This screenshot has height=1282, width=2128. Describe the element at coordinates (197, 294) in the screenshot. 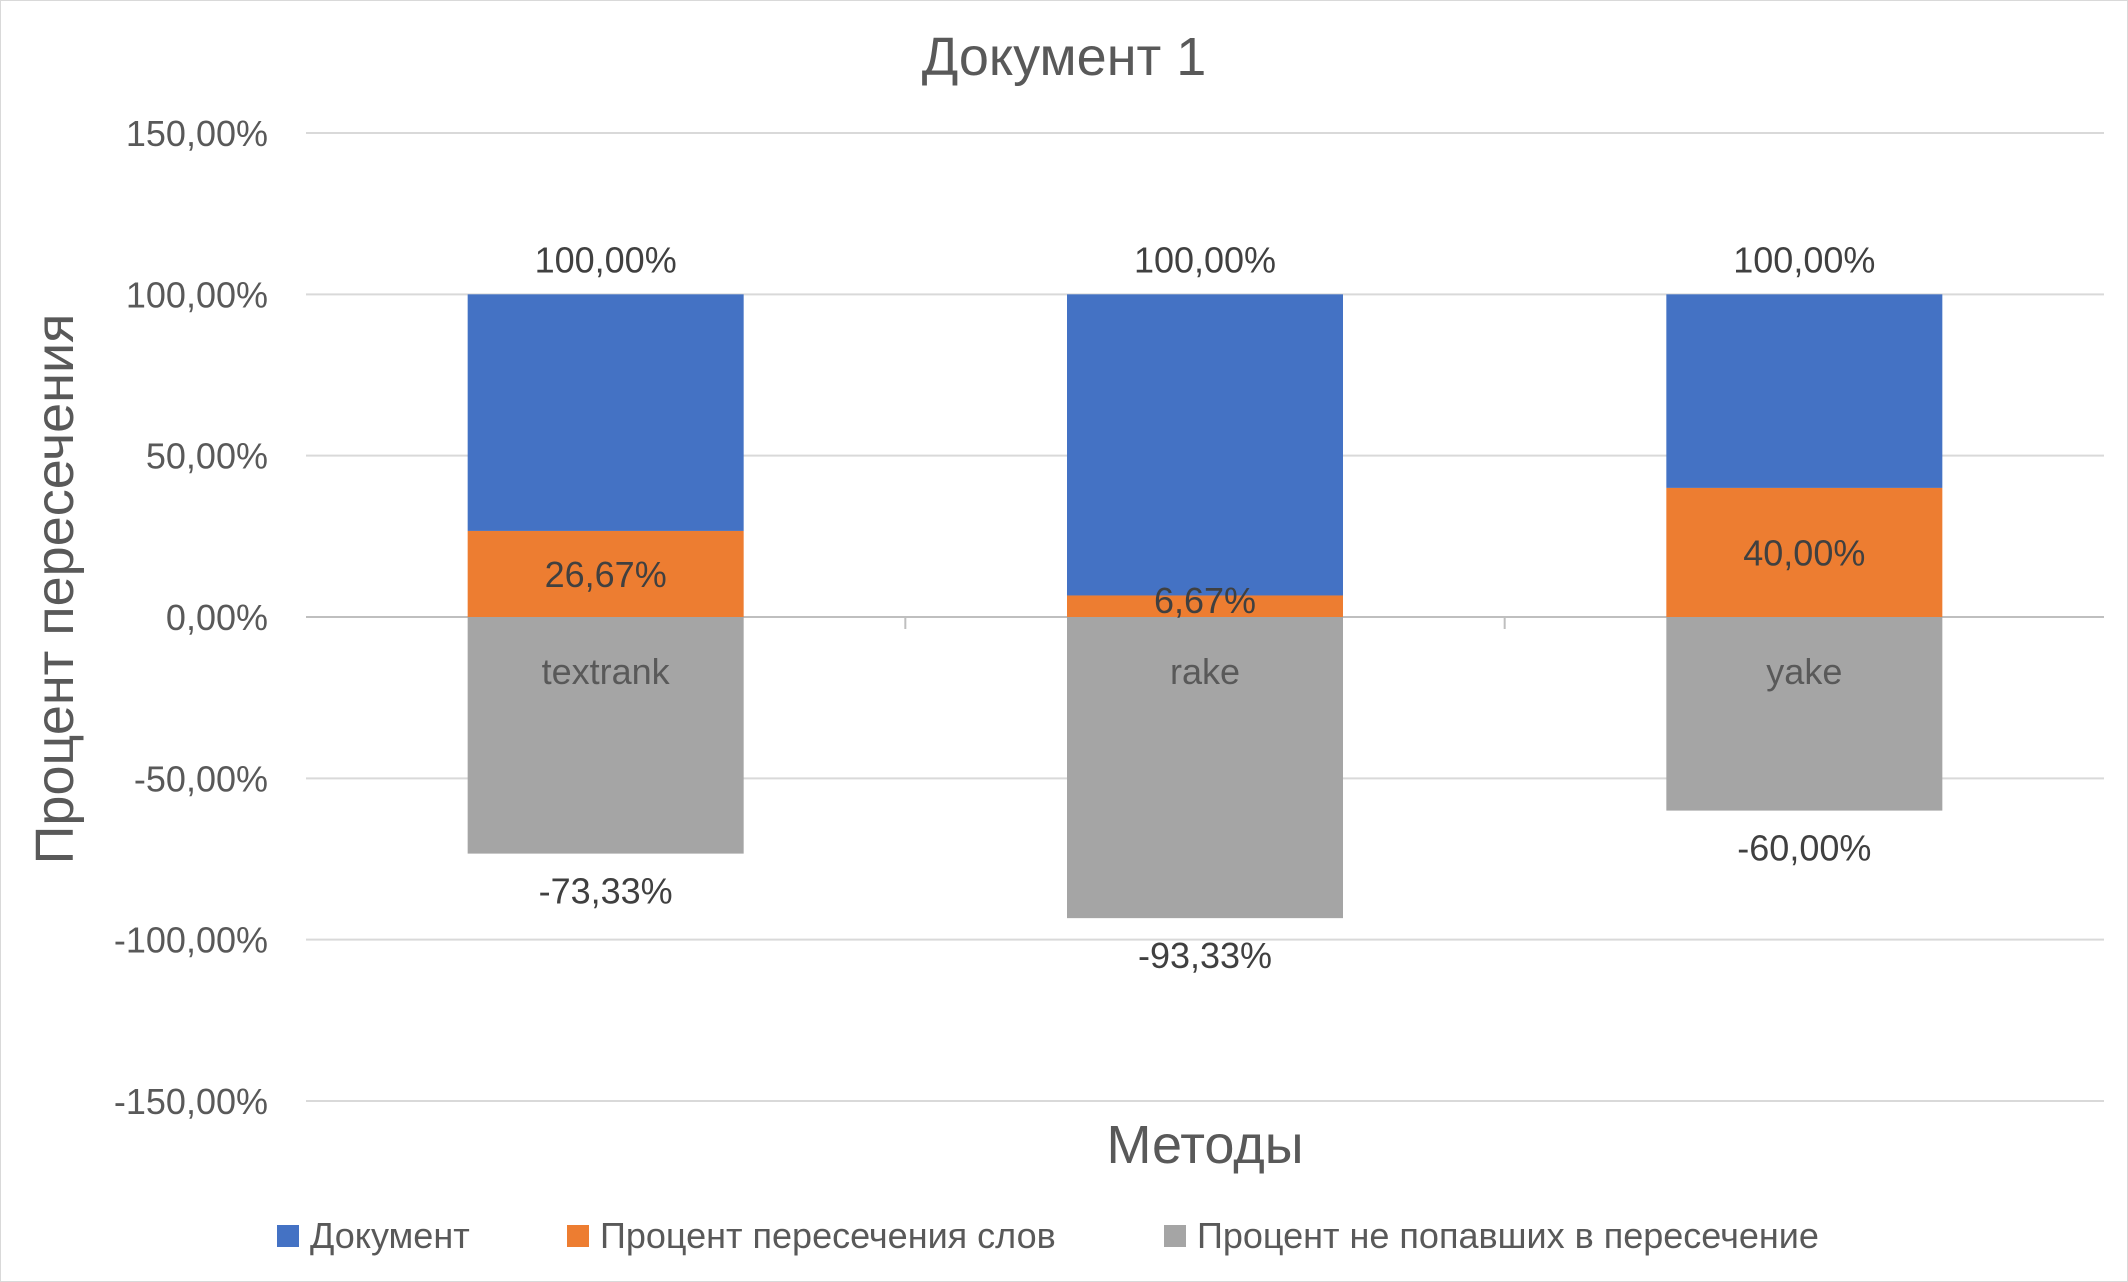

I see `y-tick-label: 100,00%` at that location.